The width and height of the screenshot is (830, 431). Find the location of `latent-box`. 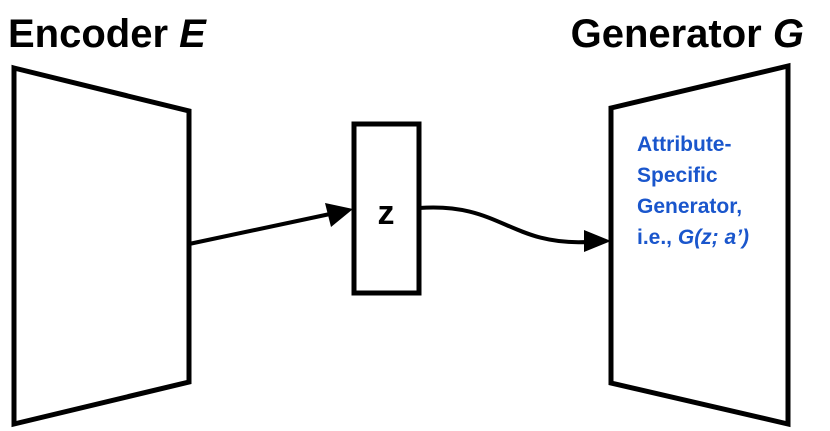

latent-box is located at coordinates (386, 208).